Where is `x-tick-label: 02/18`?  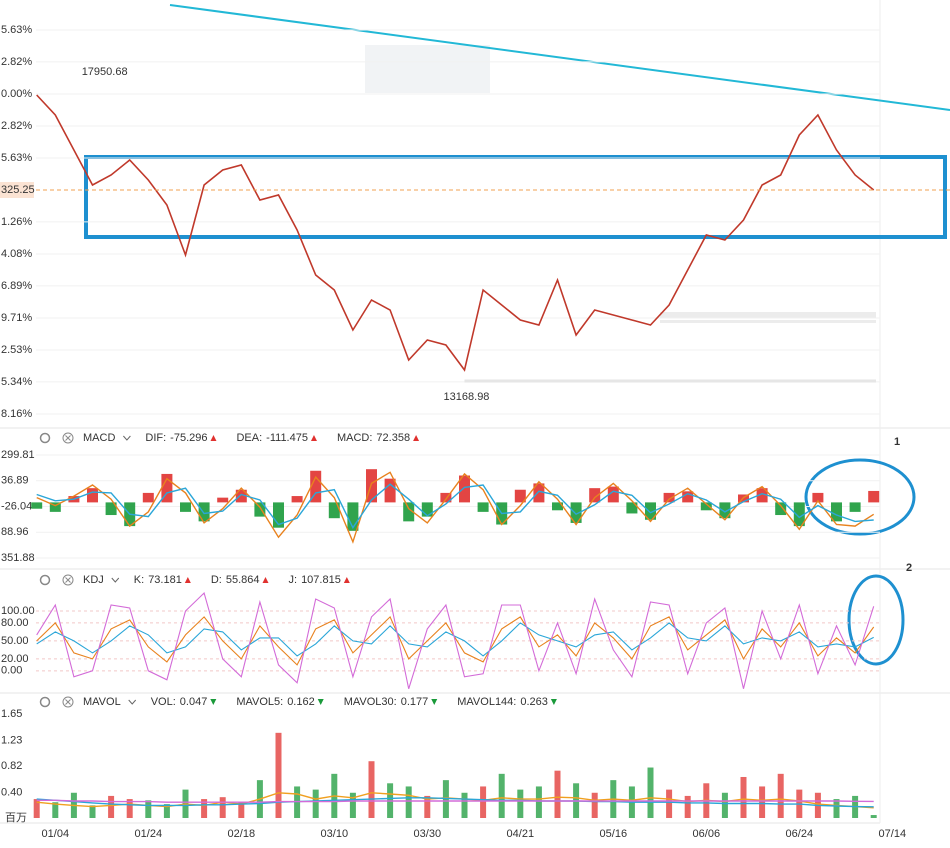
x-tick-label: 02/18 is located at coordinates (242, 834).